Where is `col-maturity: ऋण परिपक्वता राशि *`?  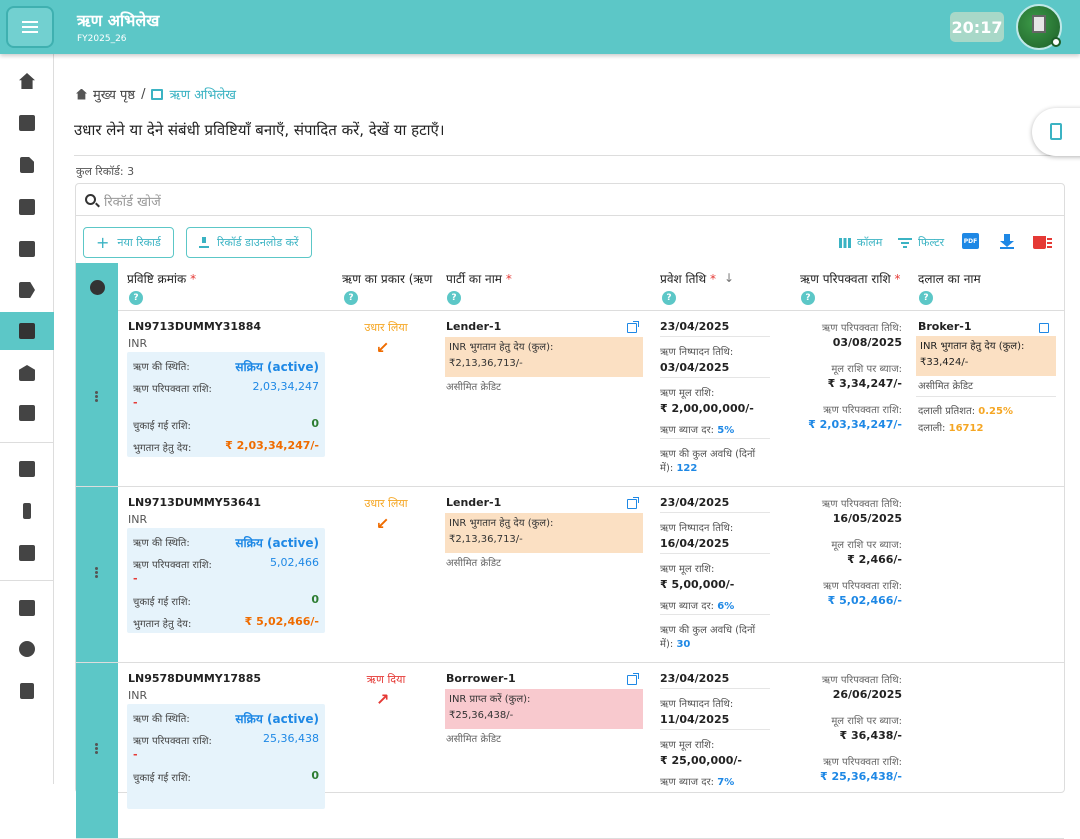
col-maturity: ऋण परिपक्वता राशि * is located at coordinates (850, 279).